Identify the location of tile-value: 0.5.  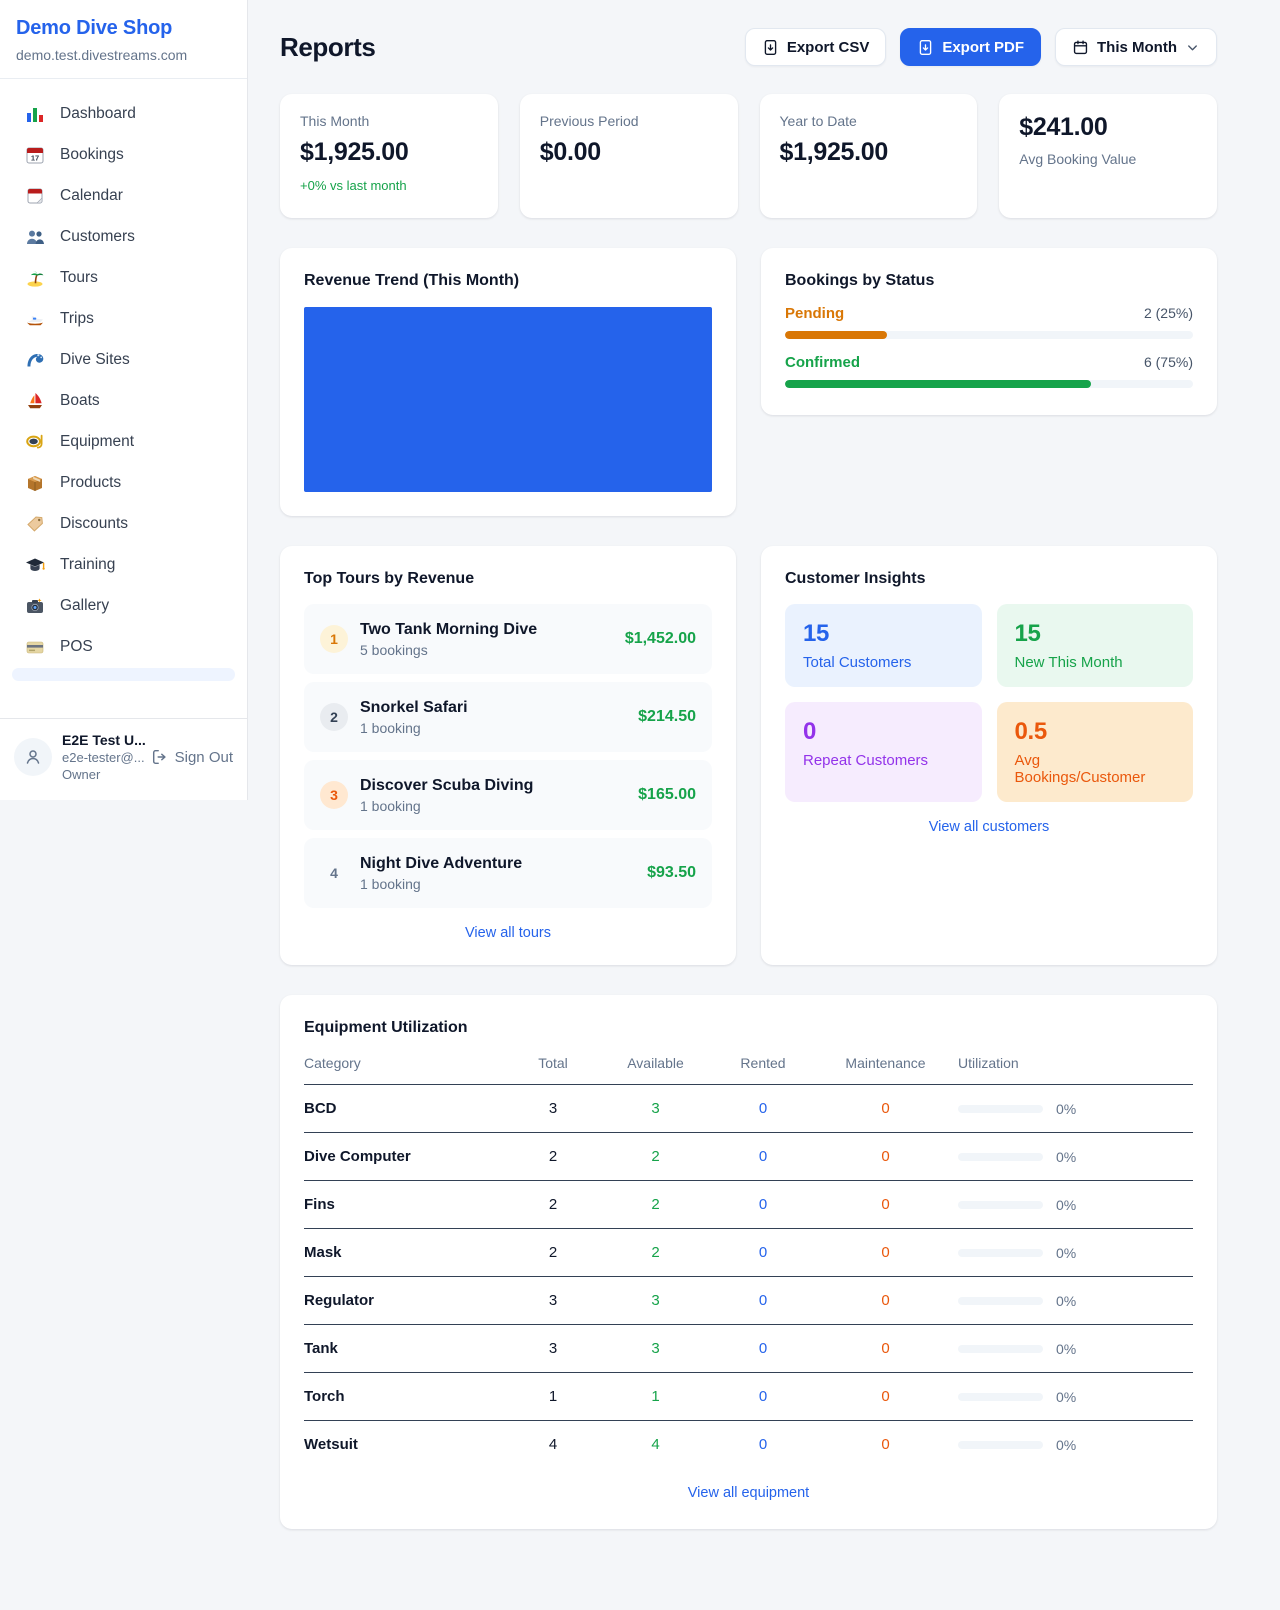
(1031, 731).